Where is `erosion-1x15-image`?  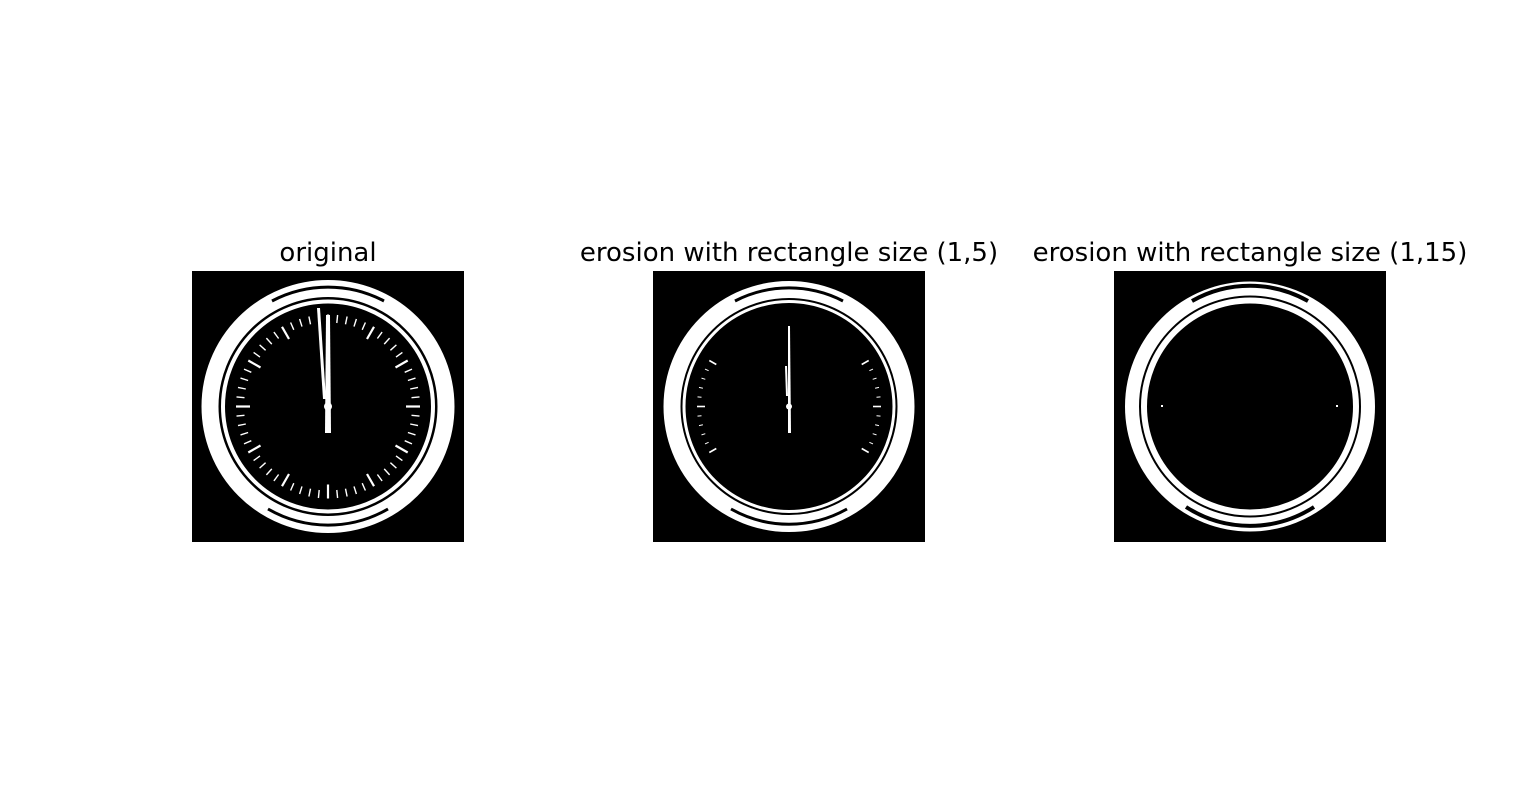 erosion-1x15-image is located at coordinates (1250, 406).